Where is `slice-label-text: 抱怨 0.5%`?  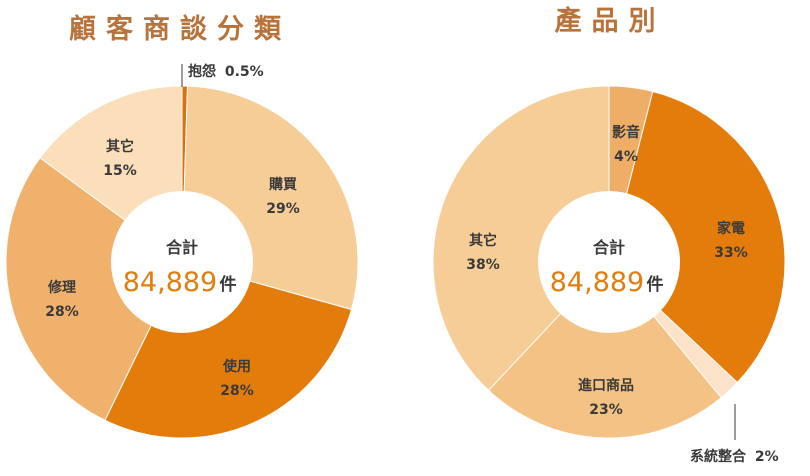
slice-label-text: 抱怨 0.5% is located at coordinates (226, 71).